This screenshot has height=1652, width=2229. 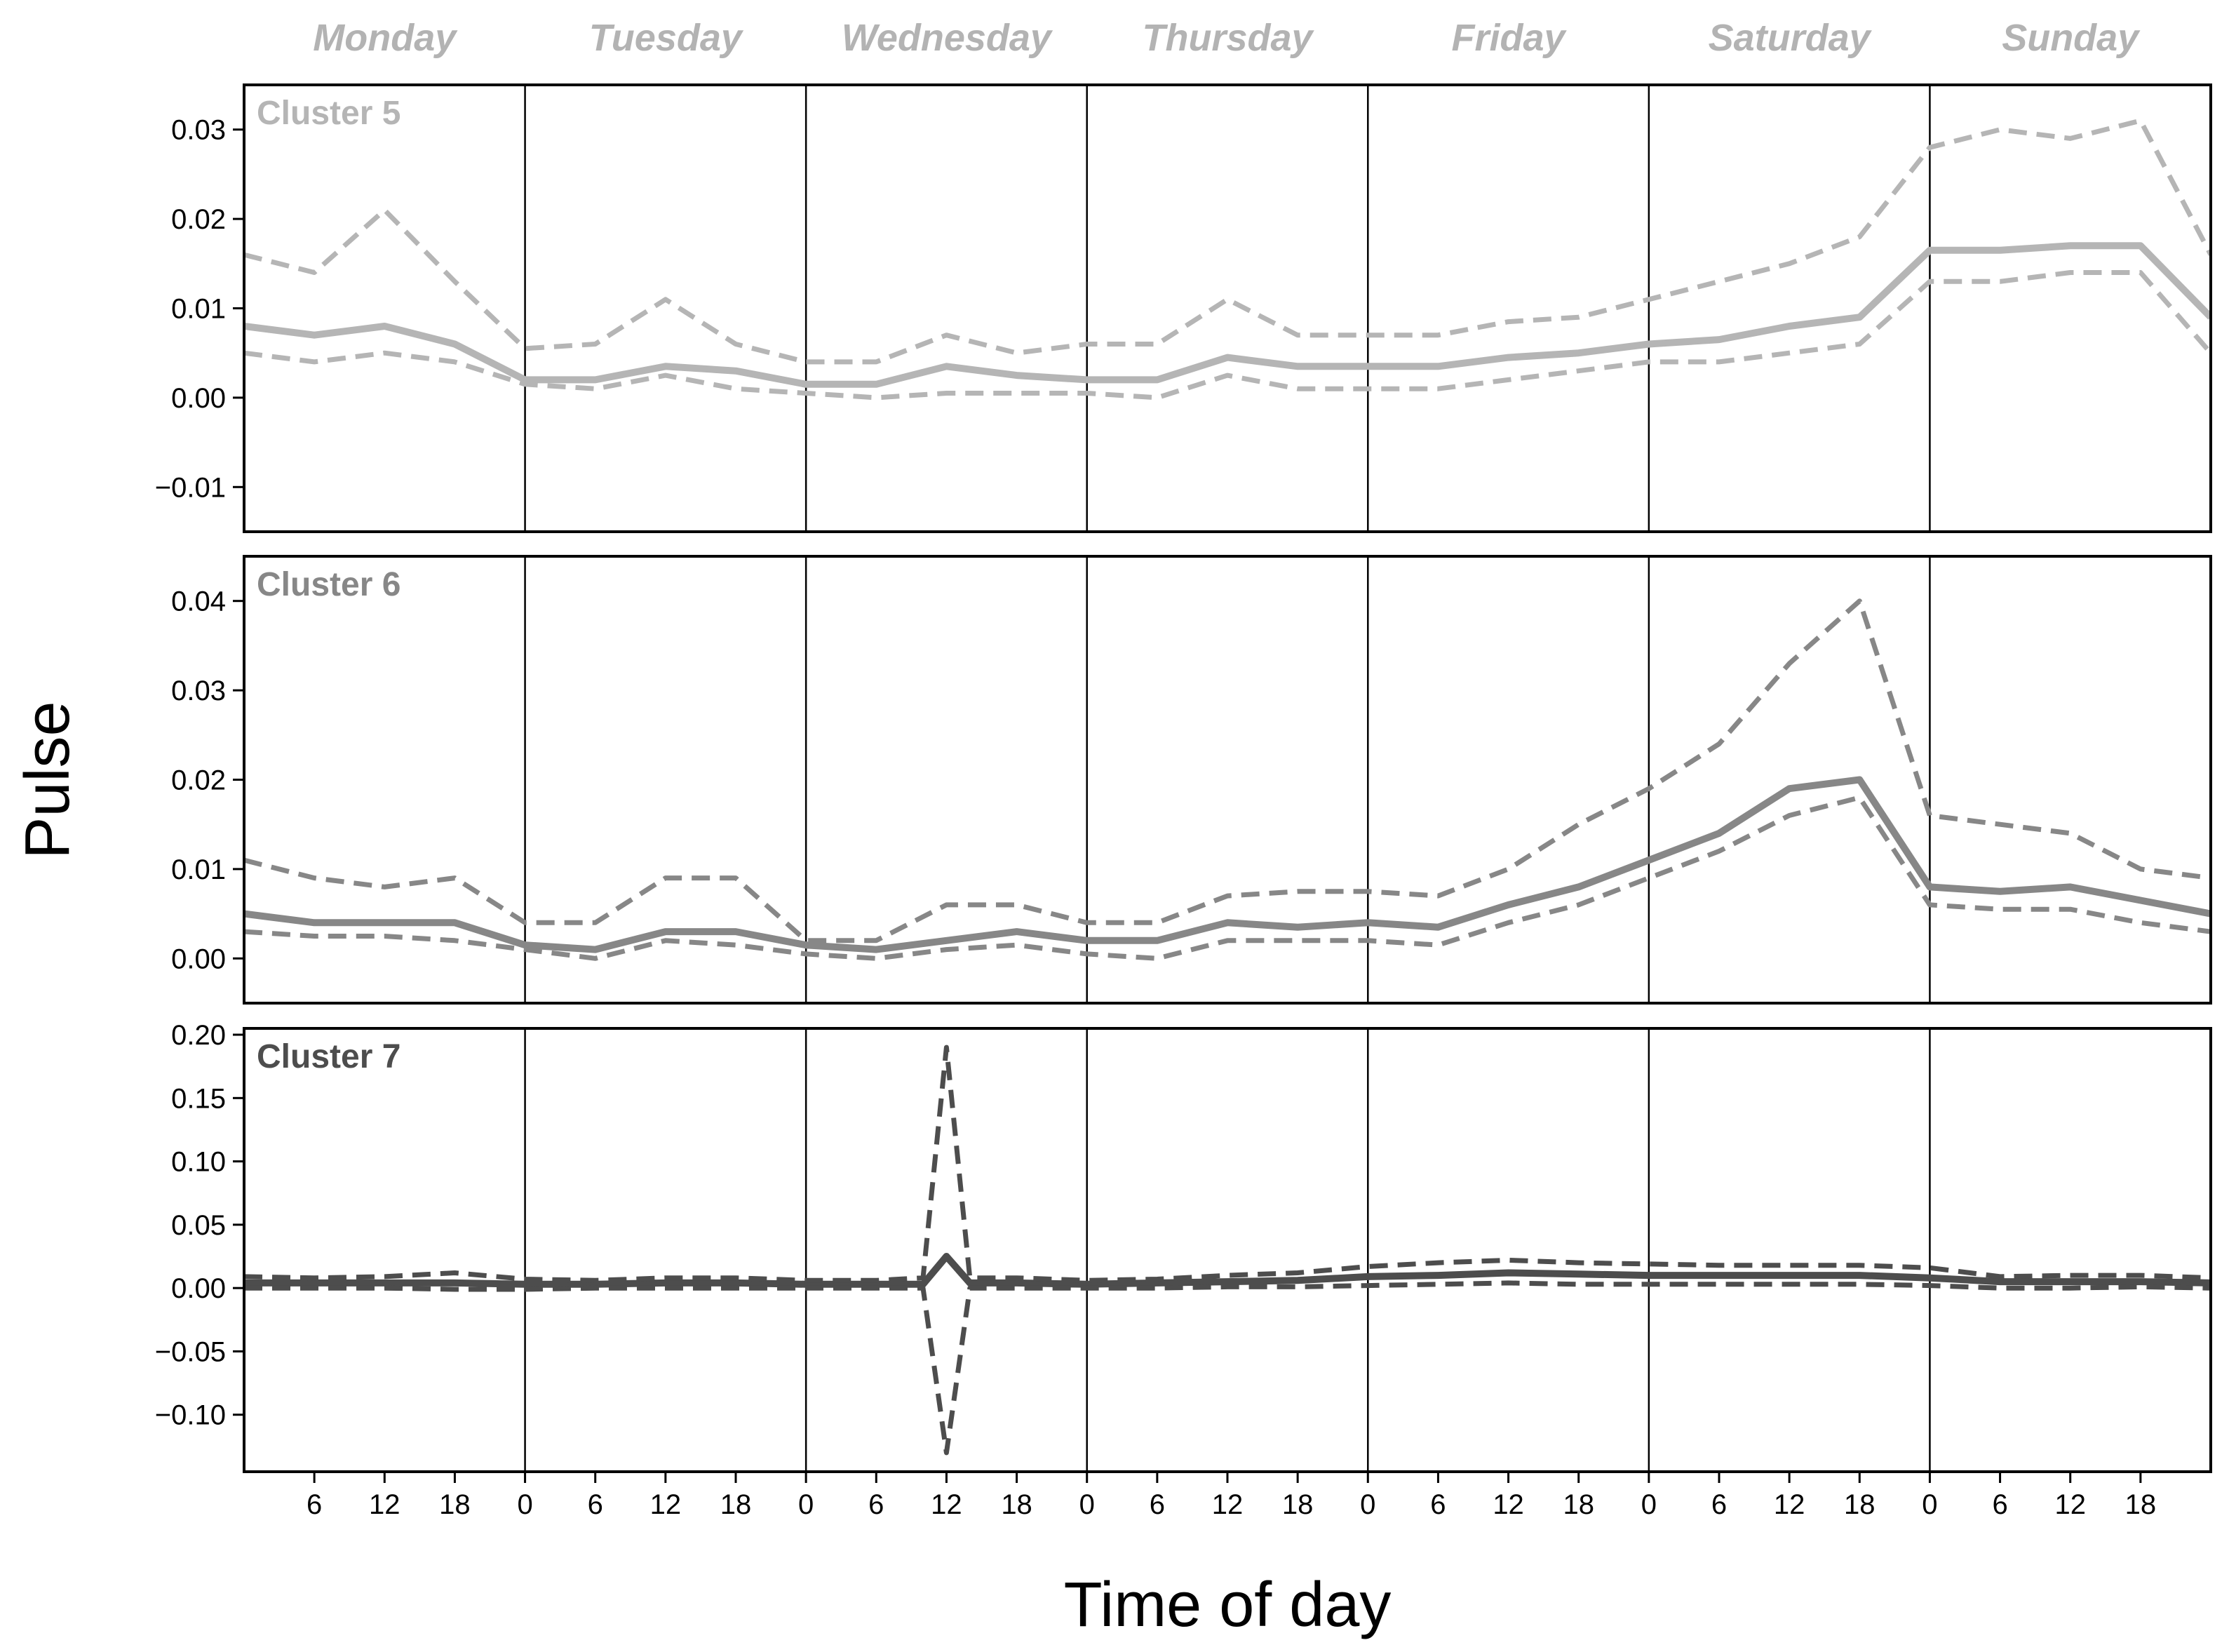 I want to click on panel-label: Cluster 6, so click(x=328, y=584).